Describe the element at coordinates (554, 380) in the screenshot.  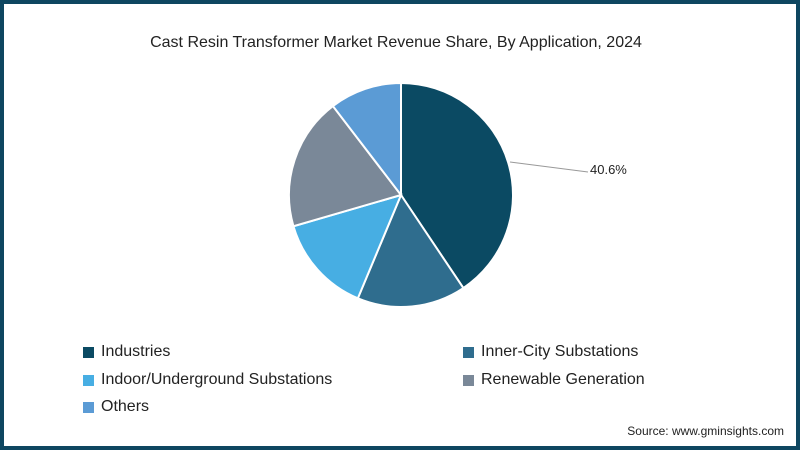
I see `legend-item-renewable: Renewable Generation` at that location.